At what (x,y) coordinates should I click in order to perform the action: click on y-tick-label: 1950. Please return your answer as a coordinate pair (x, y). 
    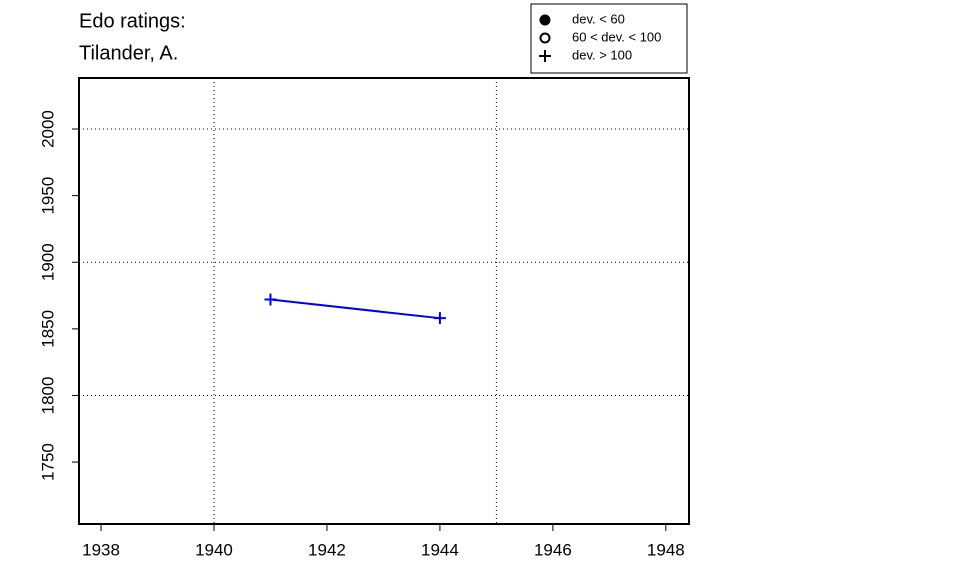
    Looking at the image, I should click on (47, 196).